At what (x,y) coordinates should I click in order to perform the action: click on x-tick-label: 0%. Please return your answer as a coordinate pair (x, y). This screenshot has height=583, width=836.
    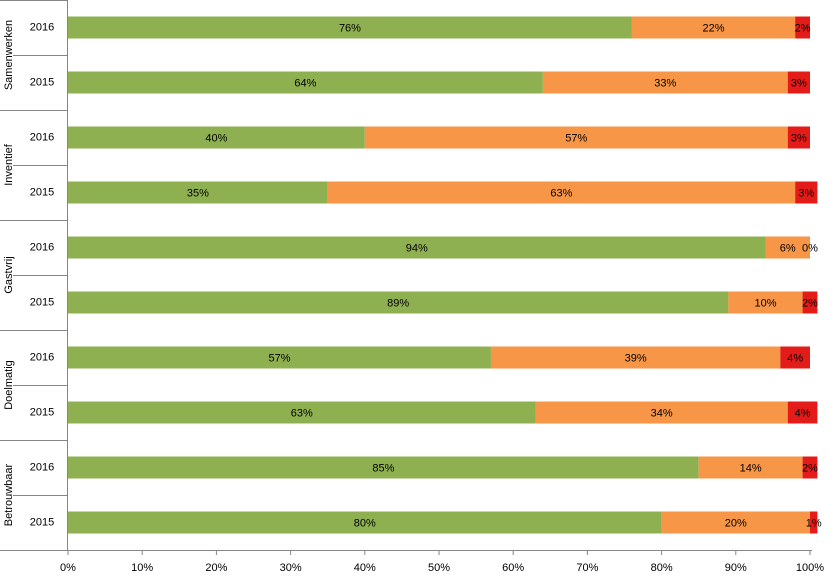
    Looking at the image, I should click on (68, 568).